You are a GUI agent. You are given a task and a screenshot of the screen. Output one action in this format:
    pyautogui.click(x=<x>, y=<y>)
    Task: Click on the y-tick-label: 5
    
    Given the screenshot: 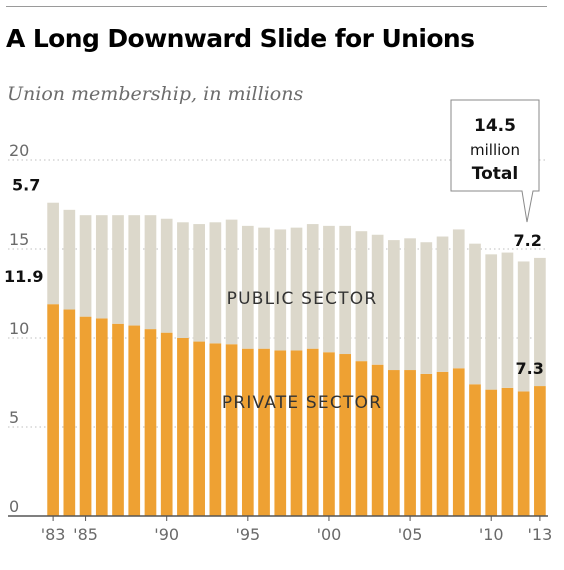 What is the action you would take?
    pyautogui.click(x=14, y=417)
    